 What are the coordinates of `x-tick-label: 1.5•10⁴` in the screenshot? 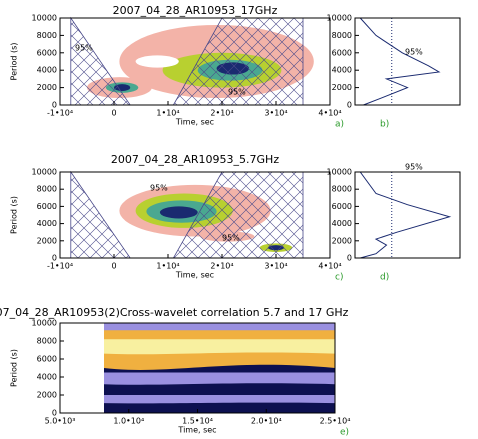 It's located at (197, 421).